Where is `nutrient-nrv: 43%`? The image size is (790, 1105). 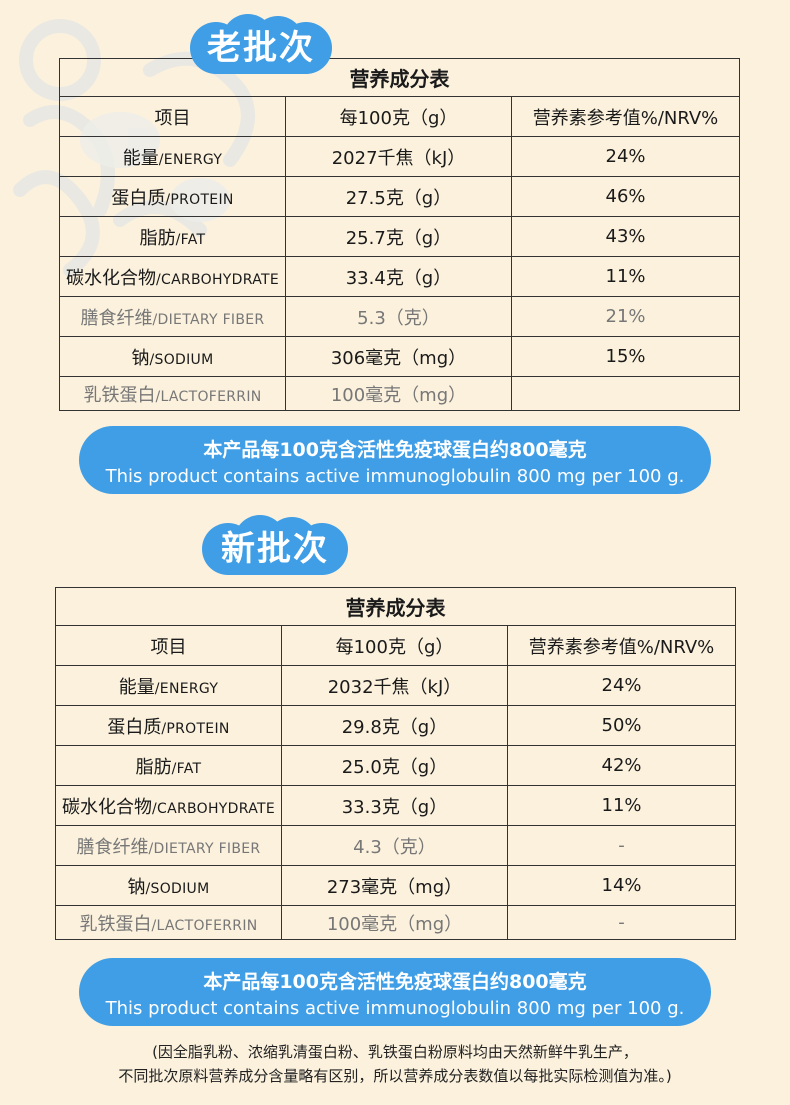 nutrient-nrv: 43% is located at coordinates (625, 236).